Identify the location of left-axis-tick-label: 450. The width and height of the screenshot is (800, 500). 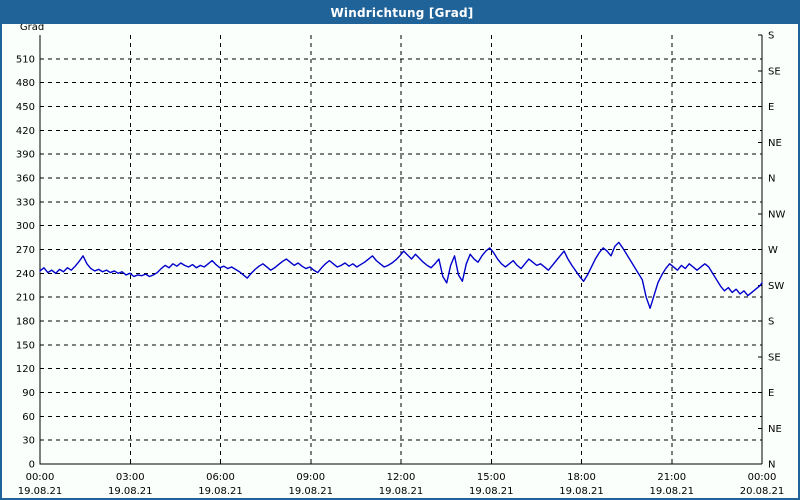
(25, 107).